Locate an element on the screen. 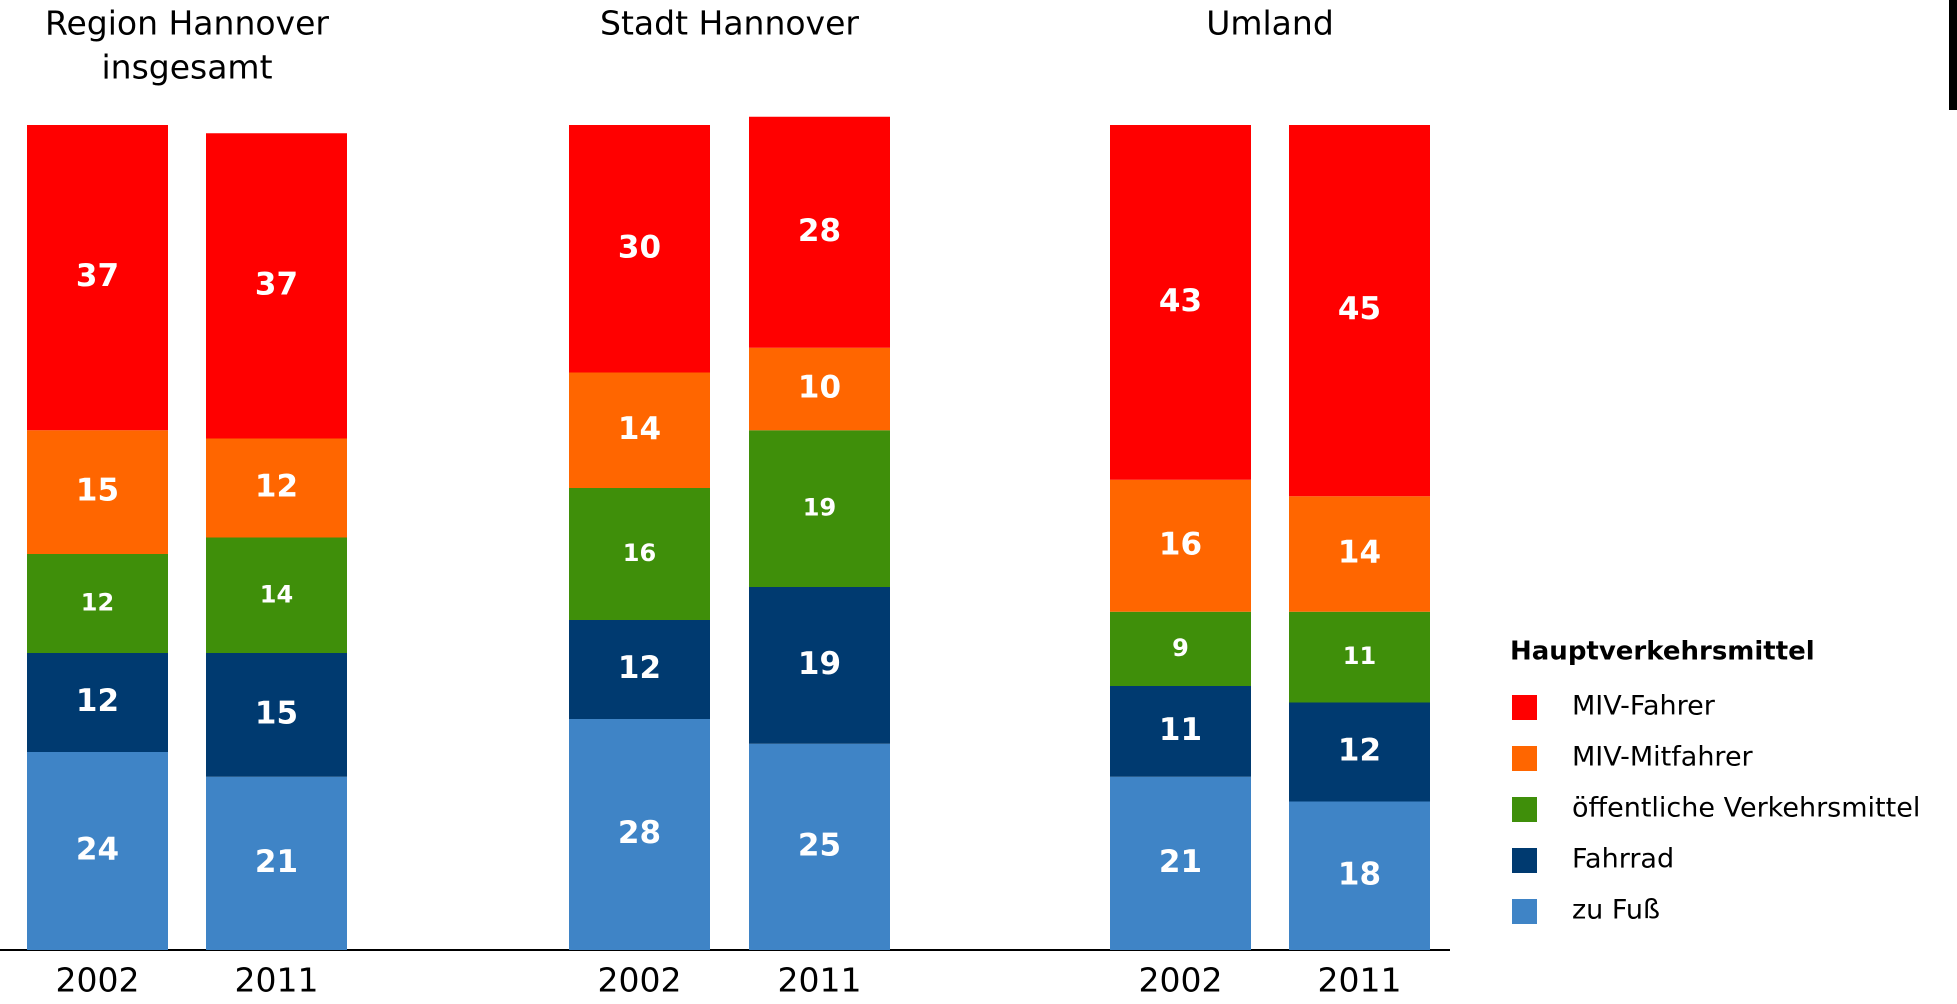 This screenshot has width=1957, height=1004. legend-label: zu Fuß is located at coordinates (1616, 910).